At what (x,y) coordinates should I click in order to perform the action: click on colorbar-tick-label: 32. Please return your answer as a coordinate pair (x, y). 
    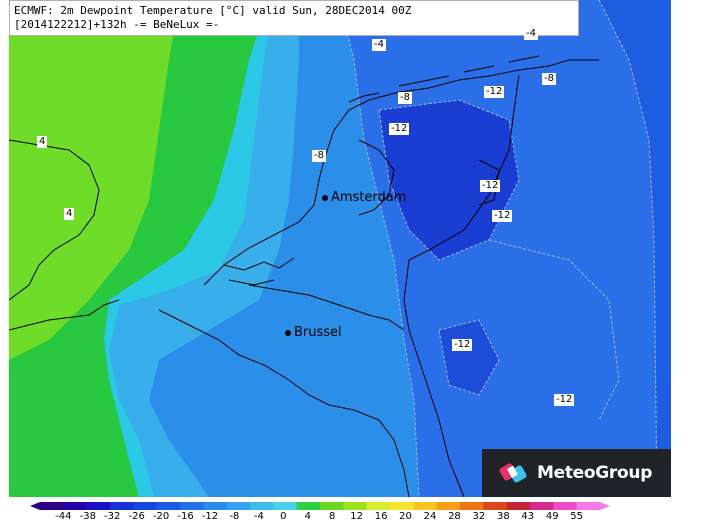
    Looking at the image, I should click on (479, 516).